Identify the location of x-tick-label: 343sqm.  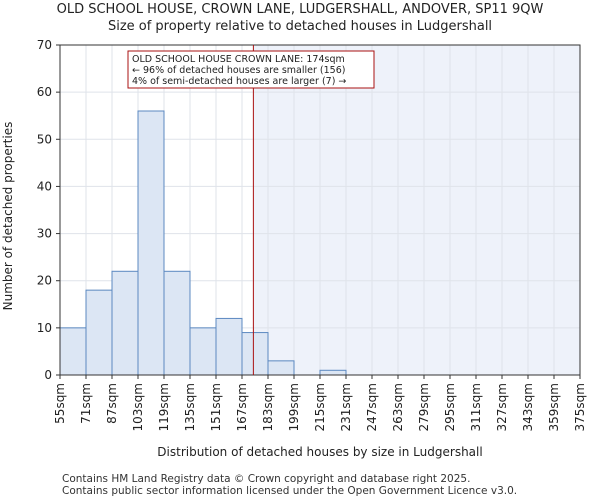
(528, 407).